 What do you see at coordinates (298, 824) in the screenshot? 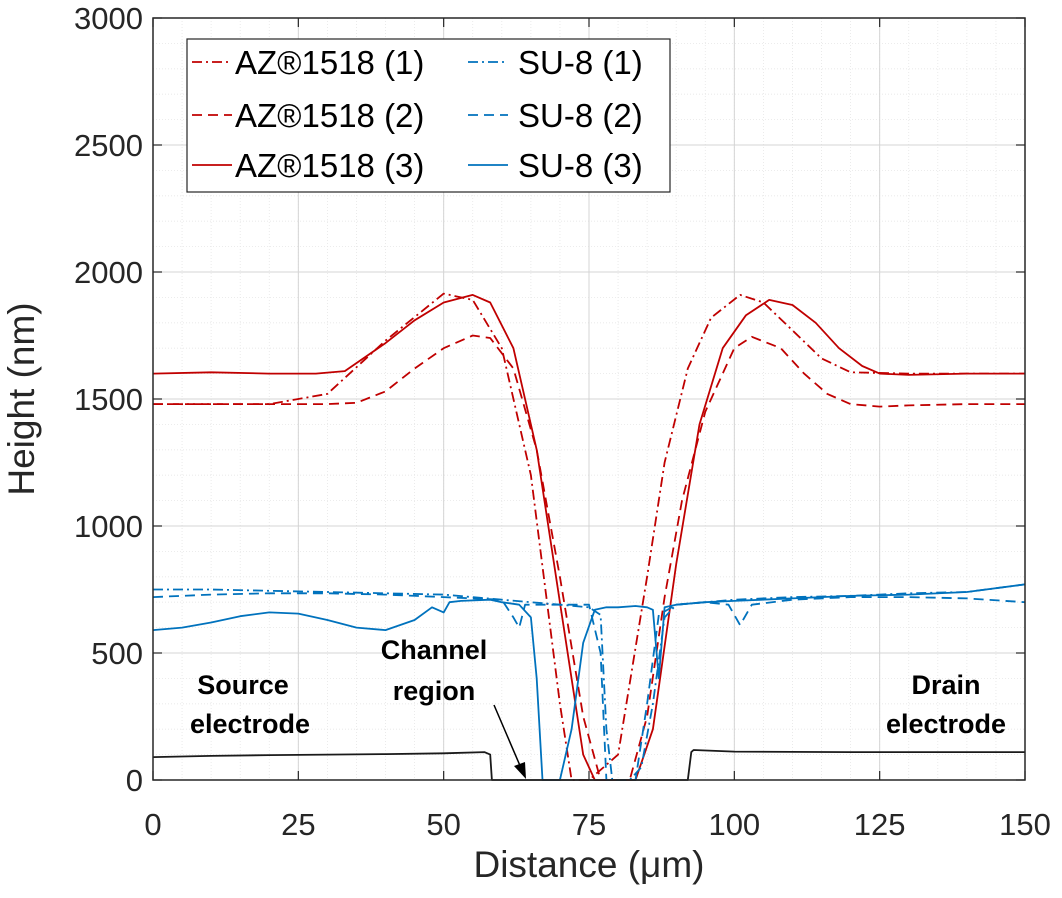
I see `x-tick-label: 25` at bounding box center [298, 824].